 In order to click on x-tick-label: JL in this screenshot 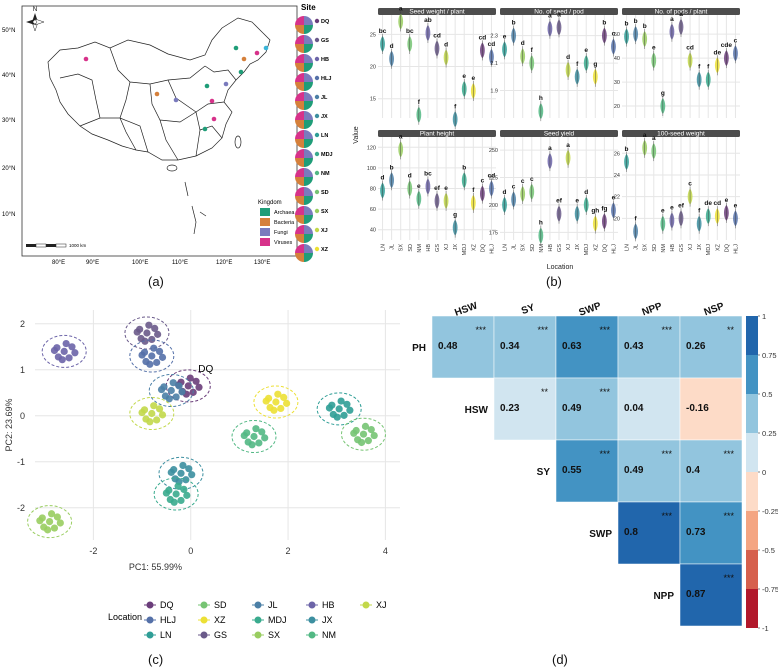, I will do `click(515, 247)`.